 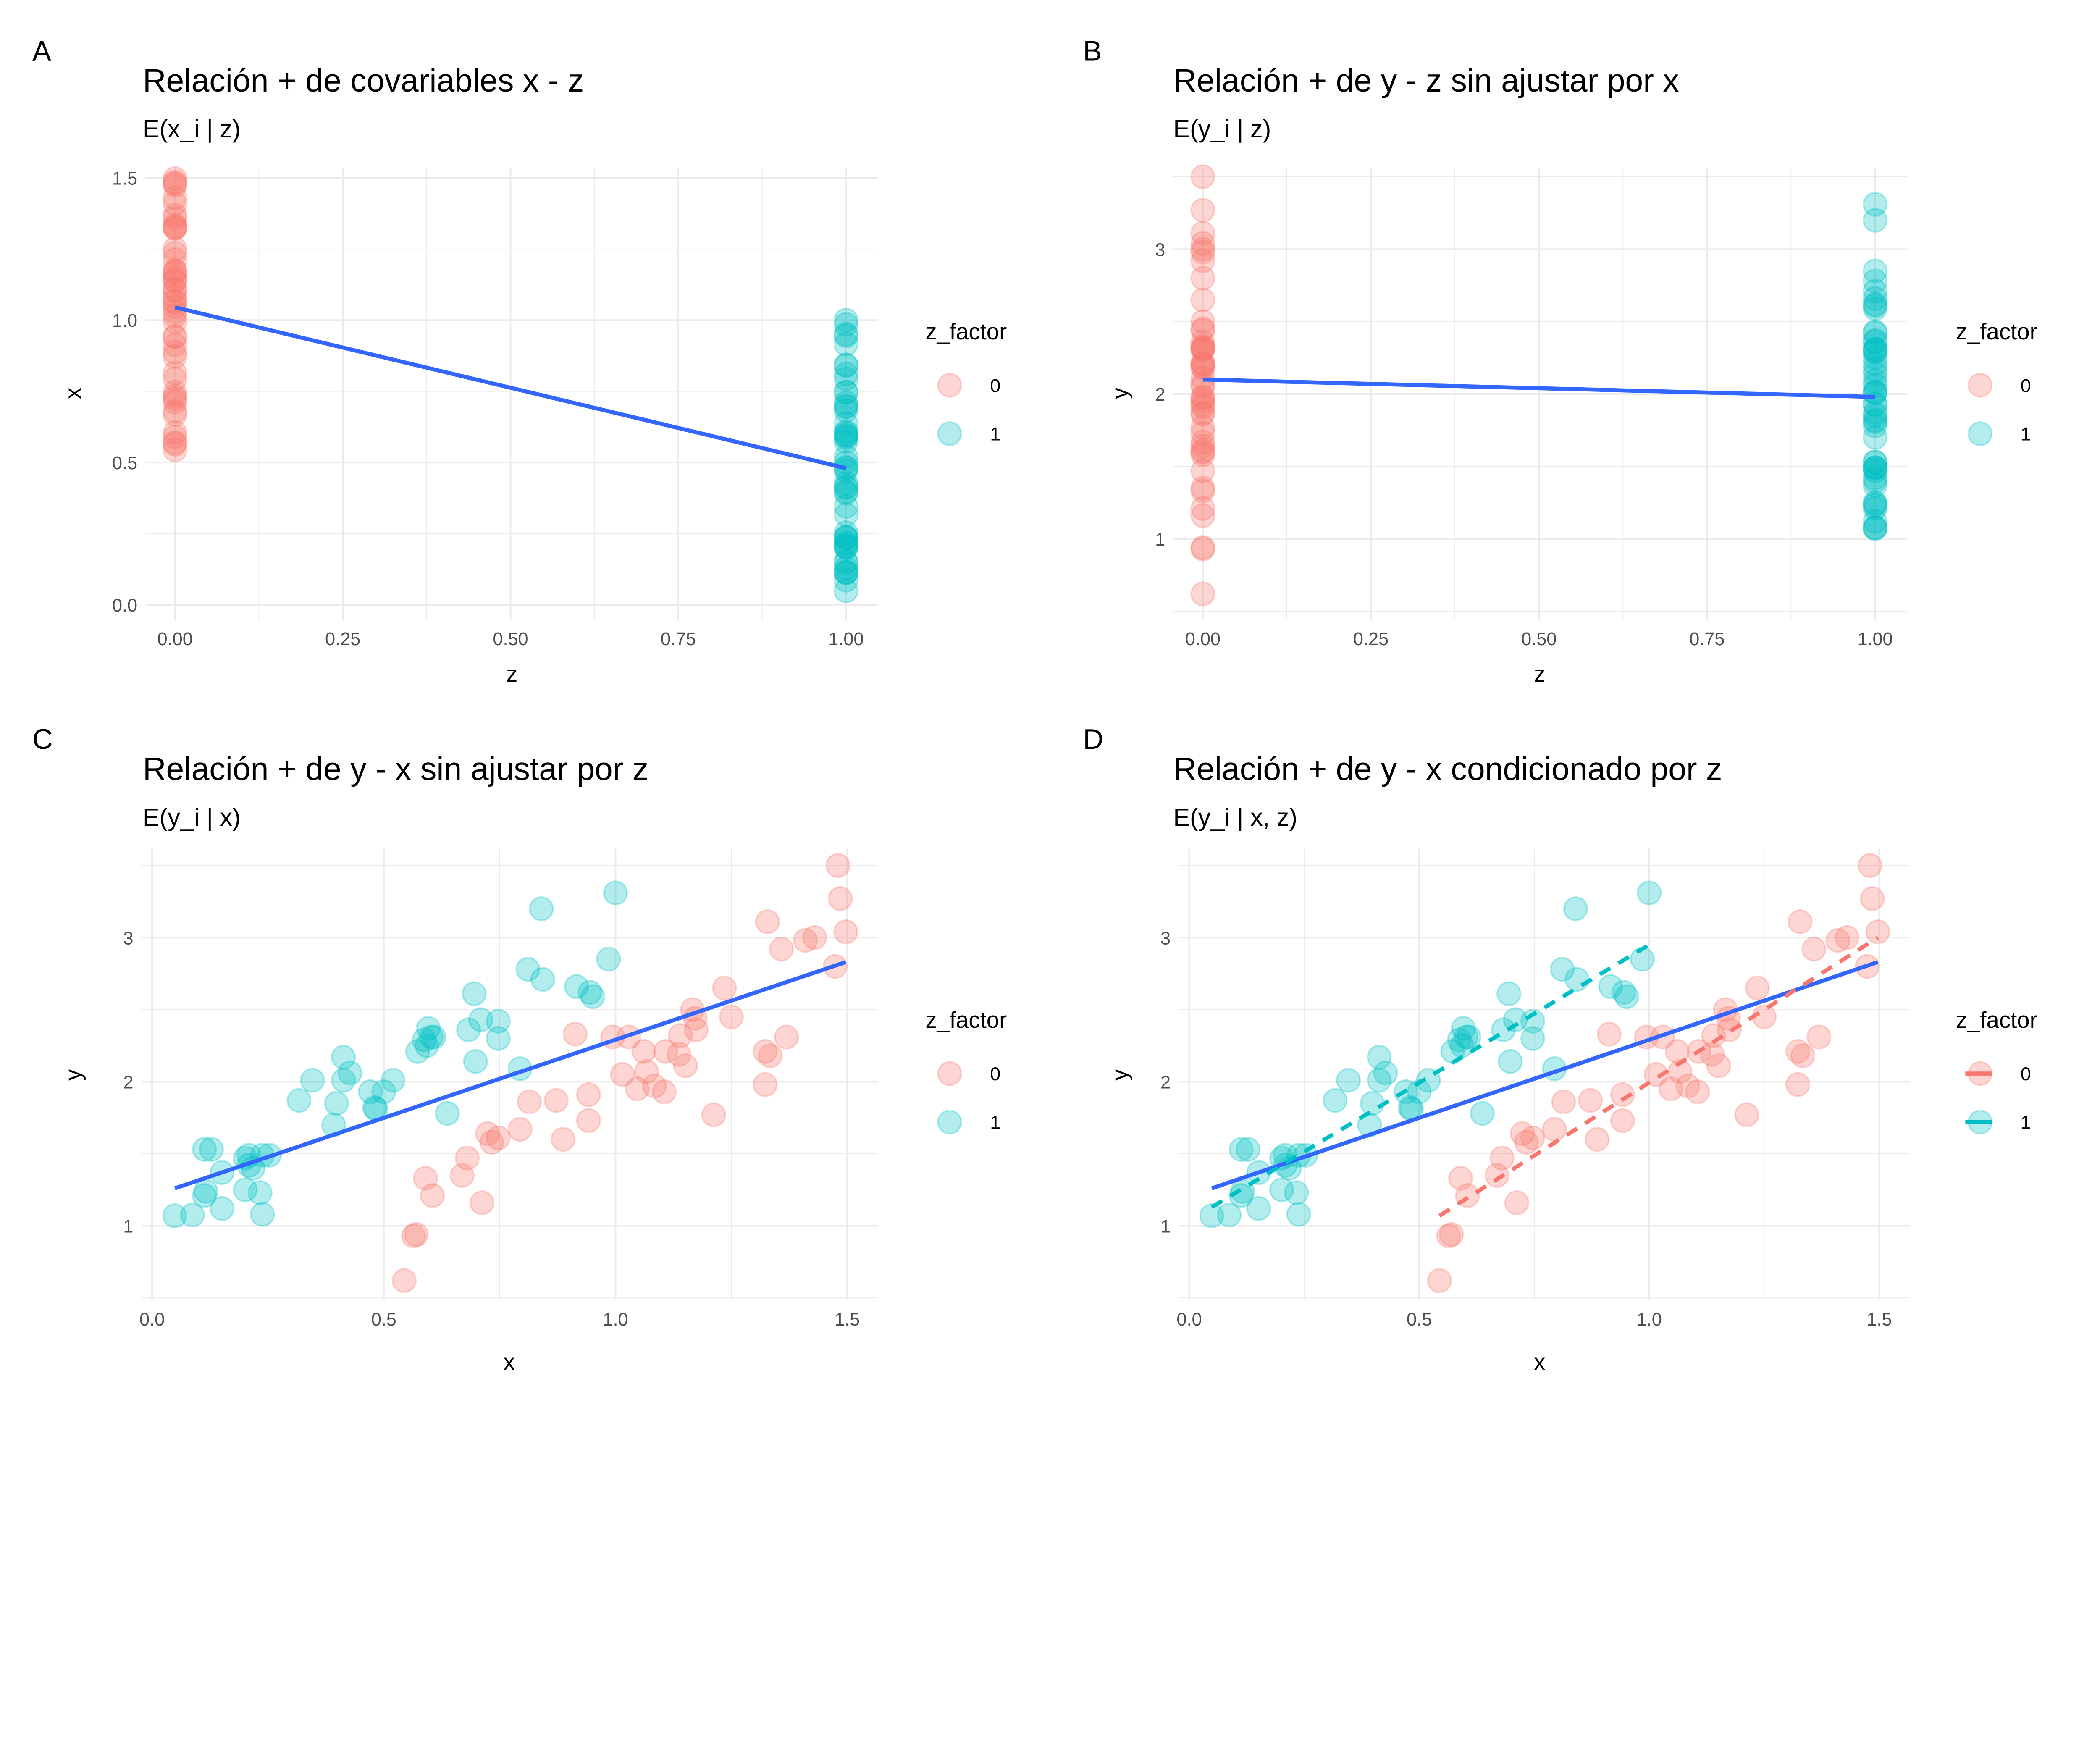 I want to click on y-tick-label: 1.0, so click(x=124, y=321).